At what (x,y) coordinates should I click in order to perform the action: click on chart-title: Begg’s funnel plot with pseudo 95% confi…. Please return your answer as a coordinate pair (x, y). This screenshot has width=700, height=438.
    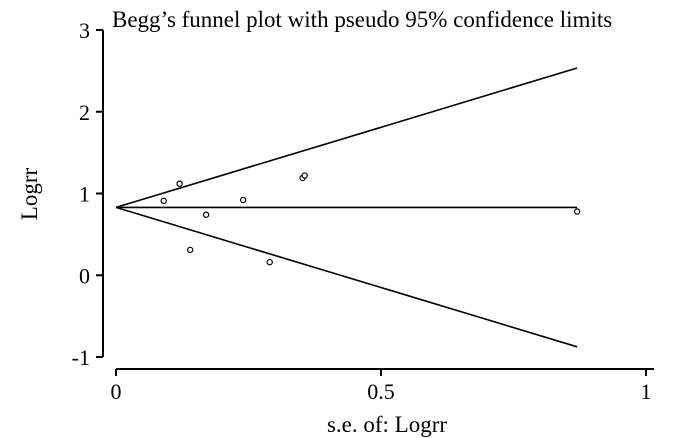
    Looking at the image, I should click on (362, 19).